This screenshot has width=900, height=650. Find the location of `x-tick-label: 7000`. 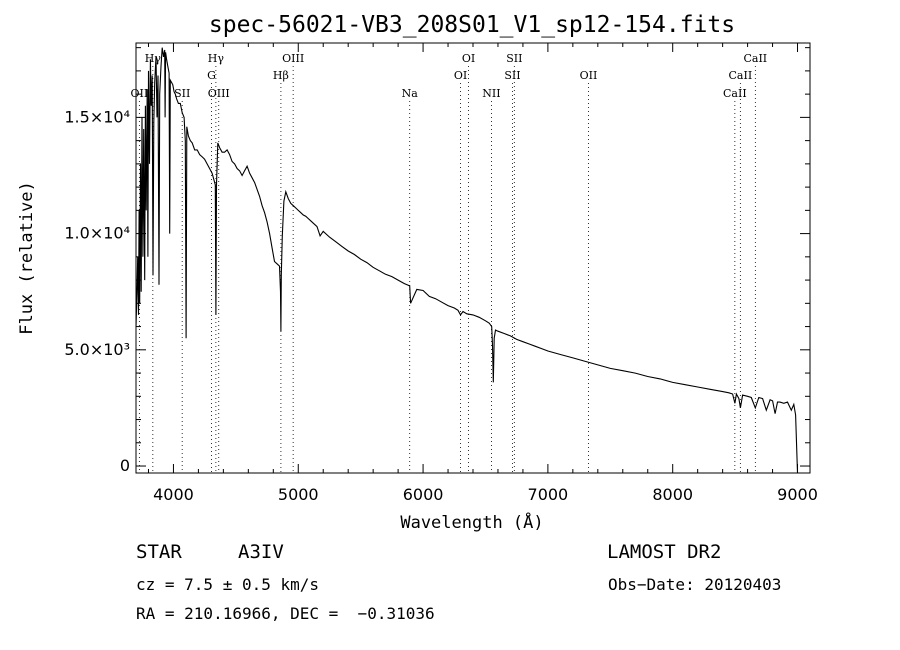

x-tick-label: 7000 is located at coordinates (548, 494).